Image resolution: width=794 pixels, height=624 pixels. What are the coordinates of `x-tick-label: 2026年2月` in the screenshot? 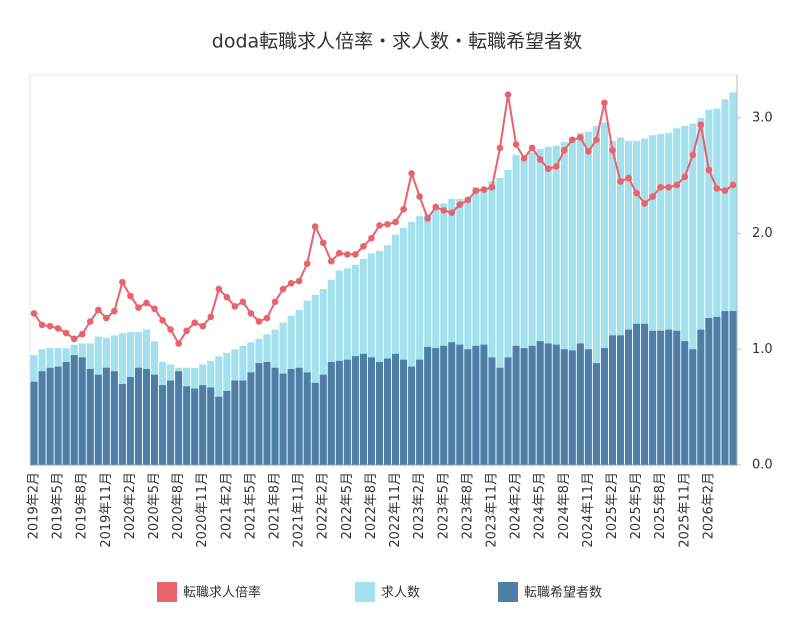 It's located at (708, 505).